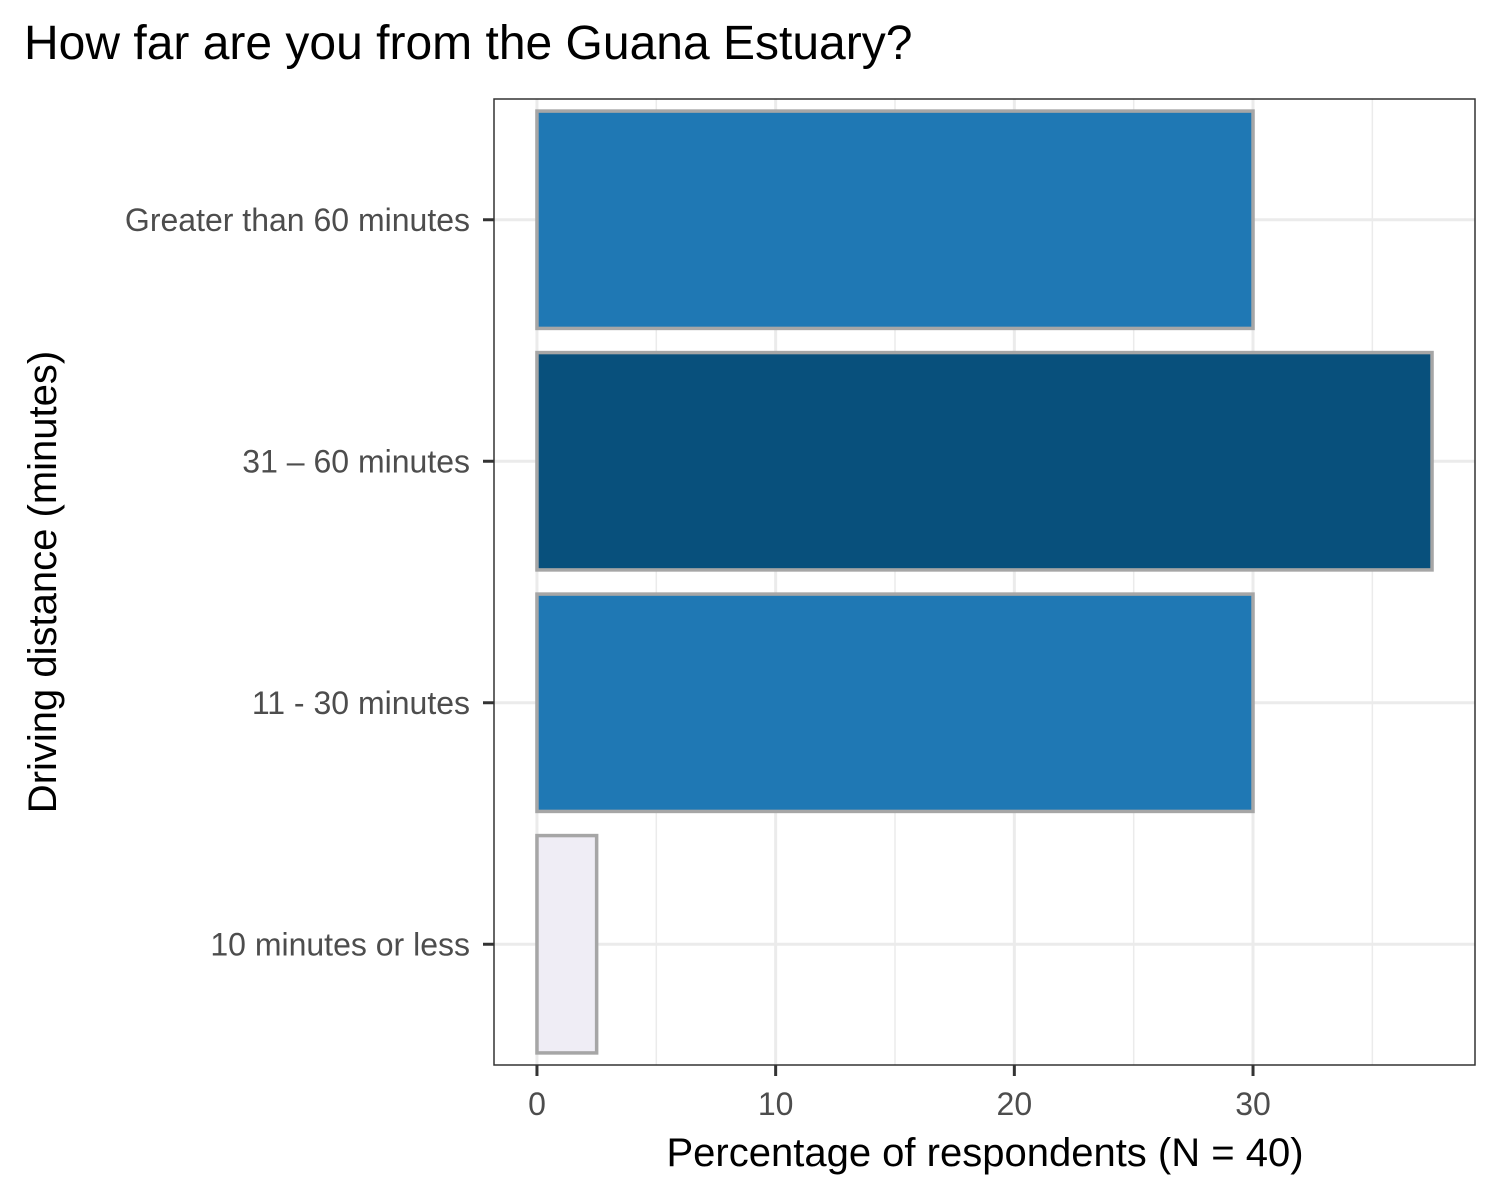 The width and height of the screenshot is (1500, 1199). Describe the element at coordinates (361, 703) in the screenshot. I see `y-tick-label: 11 - 30 minutes` at that location.